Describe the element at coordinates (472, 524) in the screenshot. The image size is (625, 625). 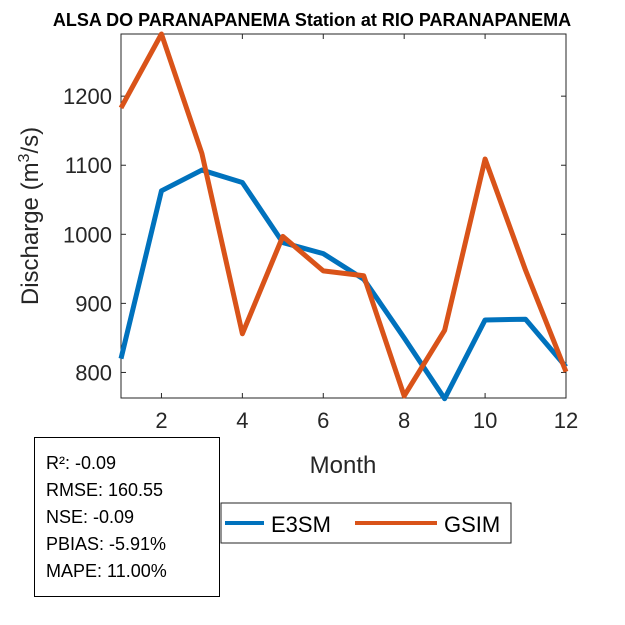
I see `legend-label-gsim: GSIM` at that location.